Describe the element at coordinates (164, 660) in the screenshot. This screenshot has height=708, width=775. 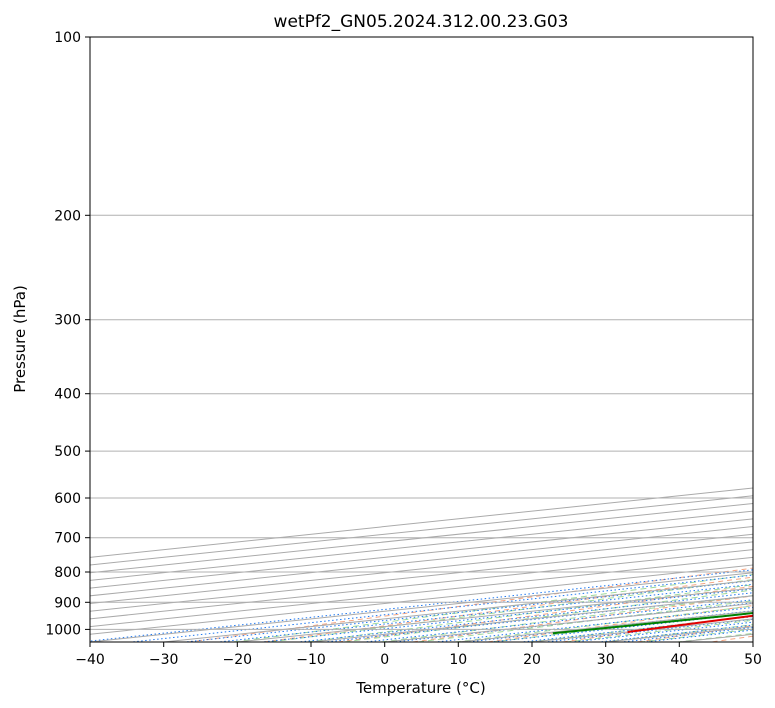
I see `x-tick-label: −30` at that location.